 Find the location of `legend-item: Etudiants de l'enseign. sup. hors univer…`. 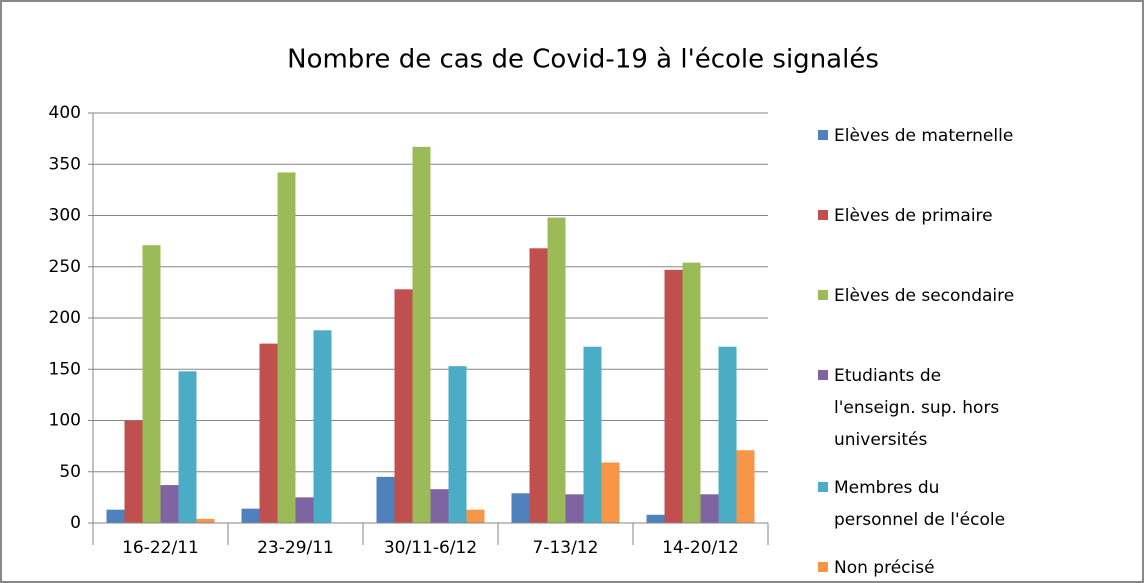

legend-item: Etudiants de l'enseign. sup. hors univer… is located at coordinates (918, 408).